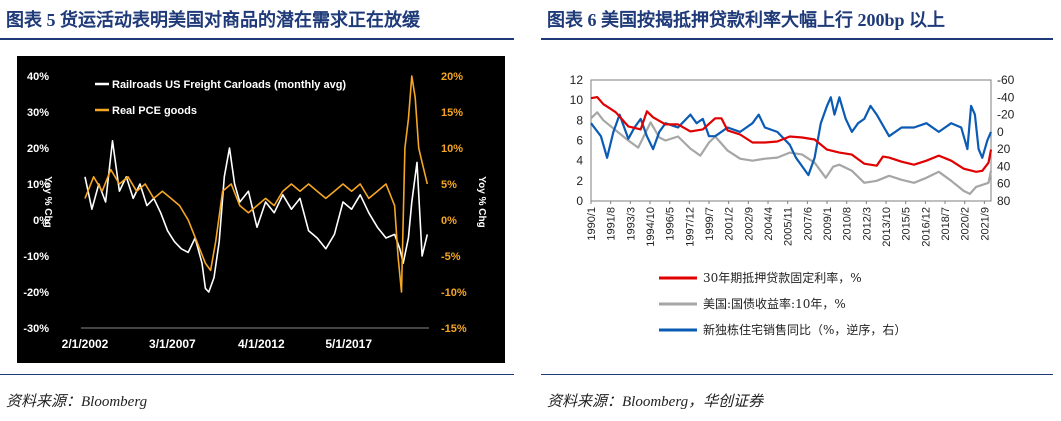  I want to click on x-axis-tick: 3/1/2007, so click(172, 344).